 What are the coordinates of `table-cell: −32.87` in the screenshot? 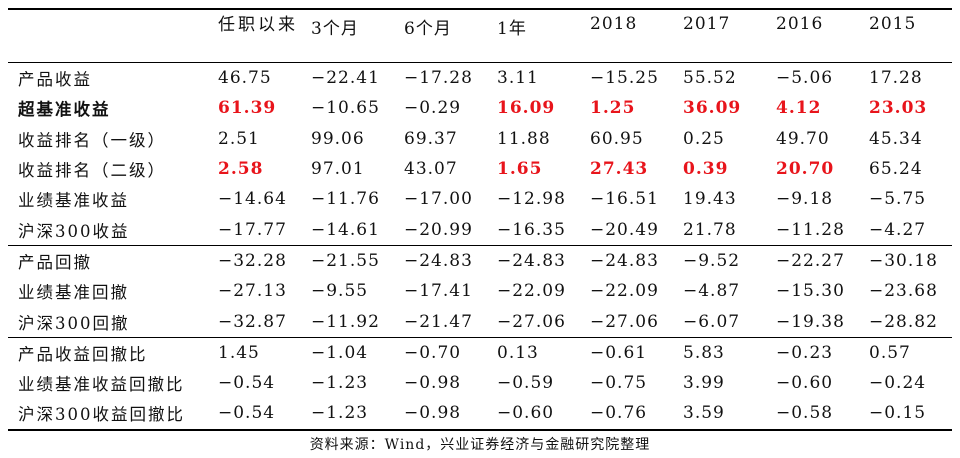 It's located at (252, 321).